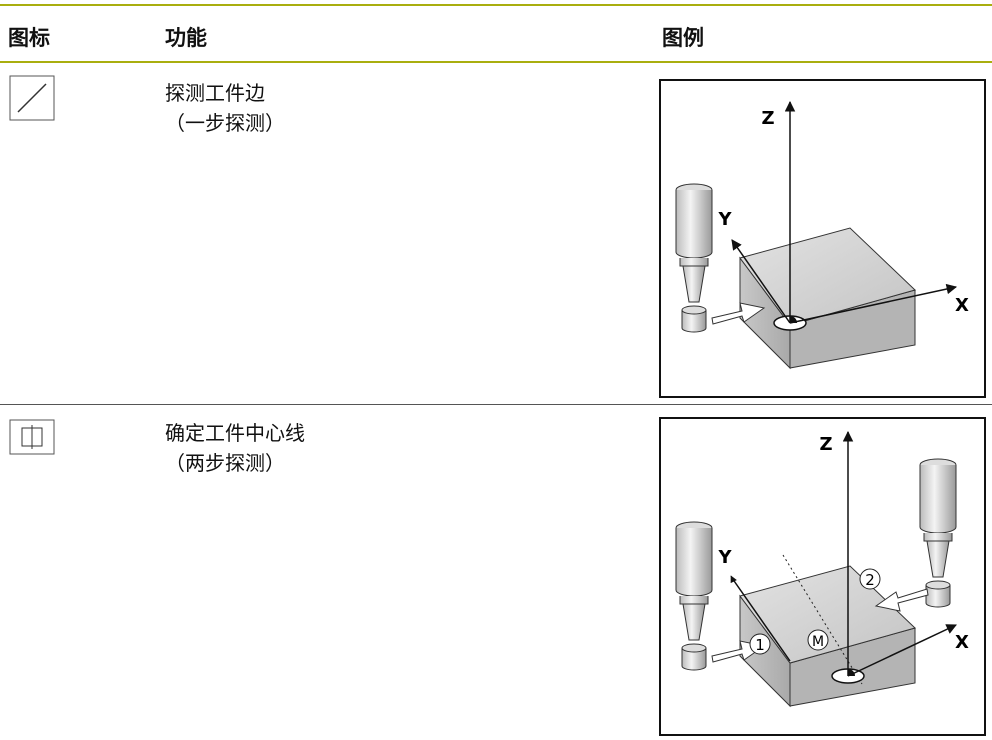 Image resolution: width=992 pixels, height=740 pixels. What do you see at coordinates (235, 433) in the screenshot?
I see `function-line: 确定工件中心线` at bounding box center [235, 433].